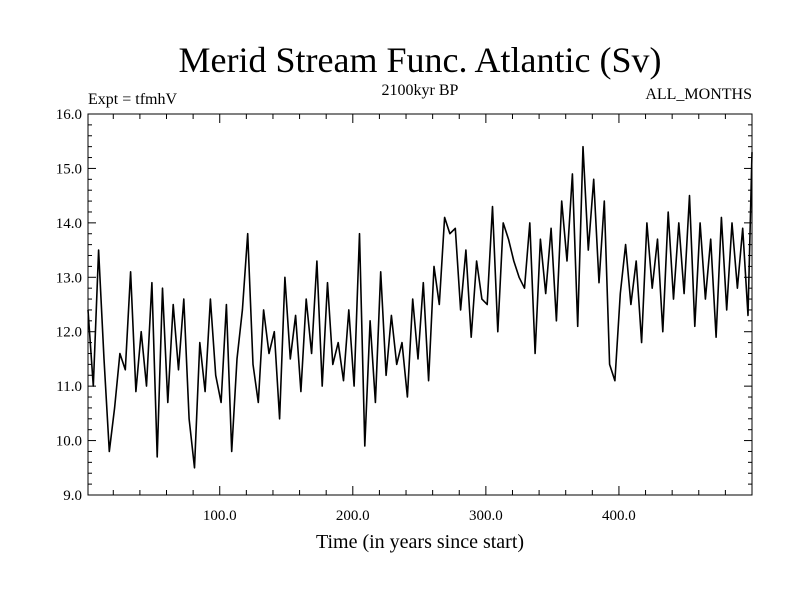 This screenshot has height=600, width=800. Describe the element at coordinates (420, 90) in the screenshot. I see `subtitle: 2100kyr BP` at that location.